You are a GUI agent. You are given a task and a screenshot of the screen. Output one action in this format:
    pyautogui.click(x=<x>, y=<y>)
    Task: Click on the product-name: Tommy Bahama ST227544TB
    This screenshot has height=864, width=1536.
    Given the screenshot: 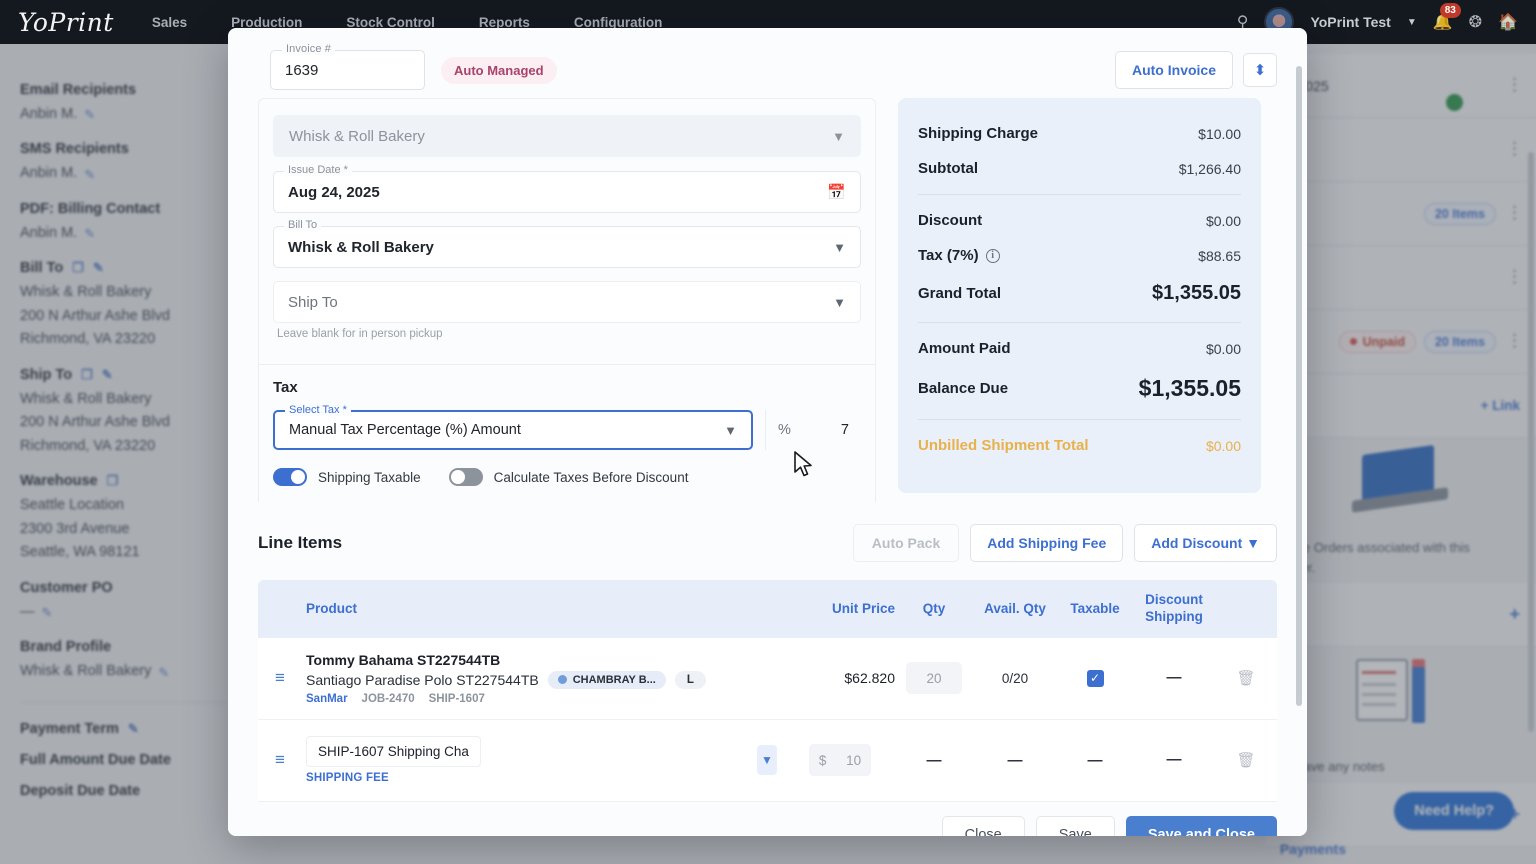 What is the action you would take?
    pyautogui.click(x=403, y=659)
    